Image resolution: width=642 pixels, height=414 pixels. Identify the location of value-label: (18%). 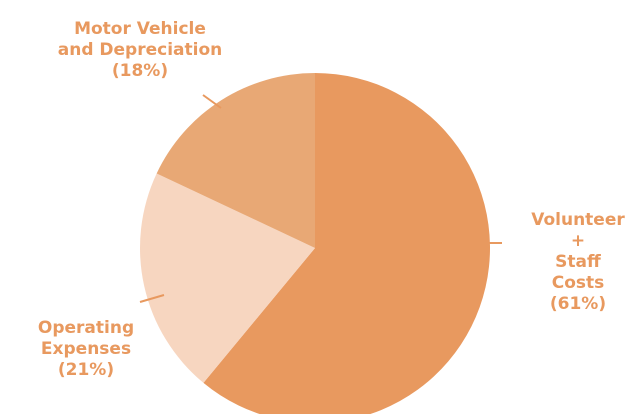
(140, 71).